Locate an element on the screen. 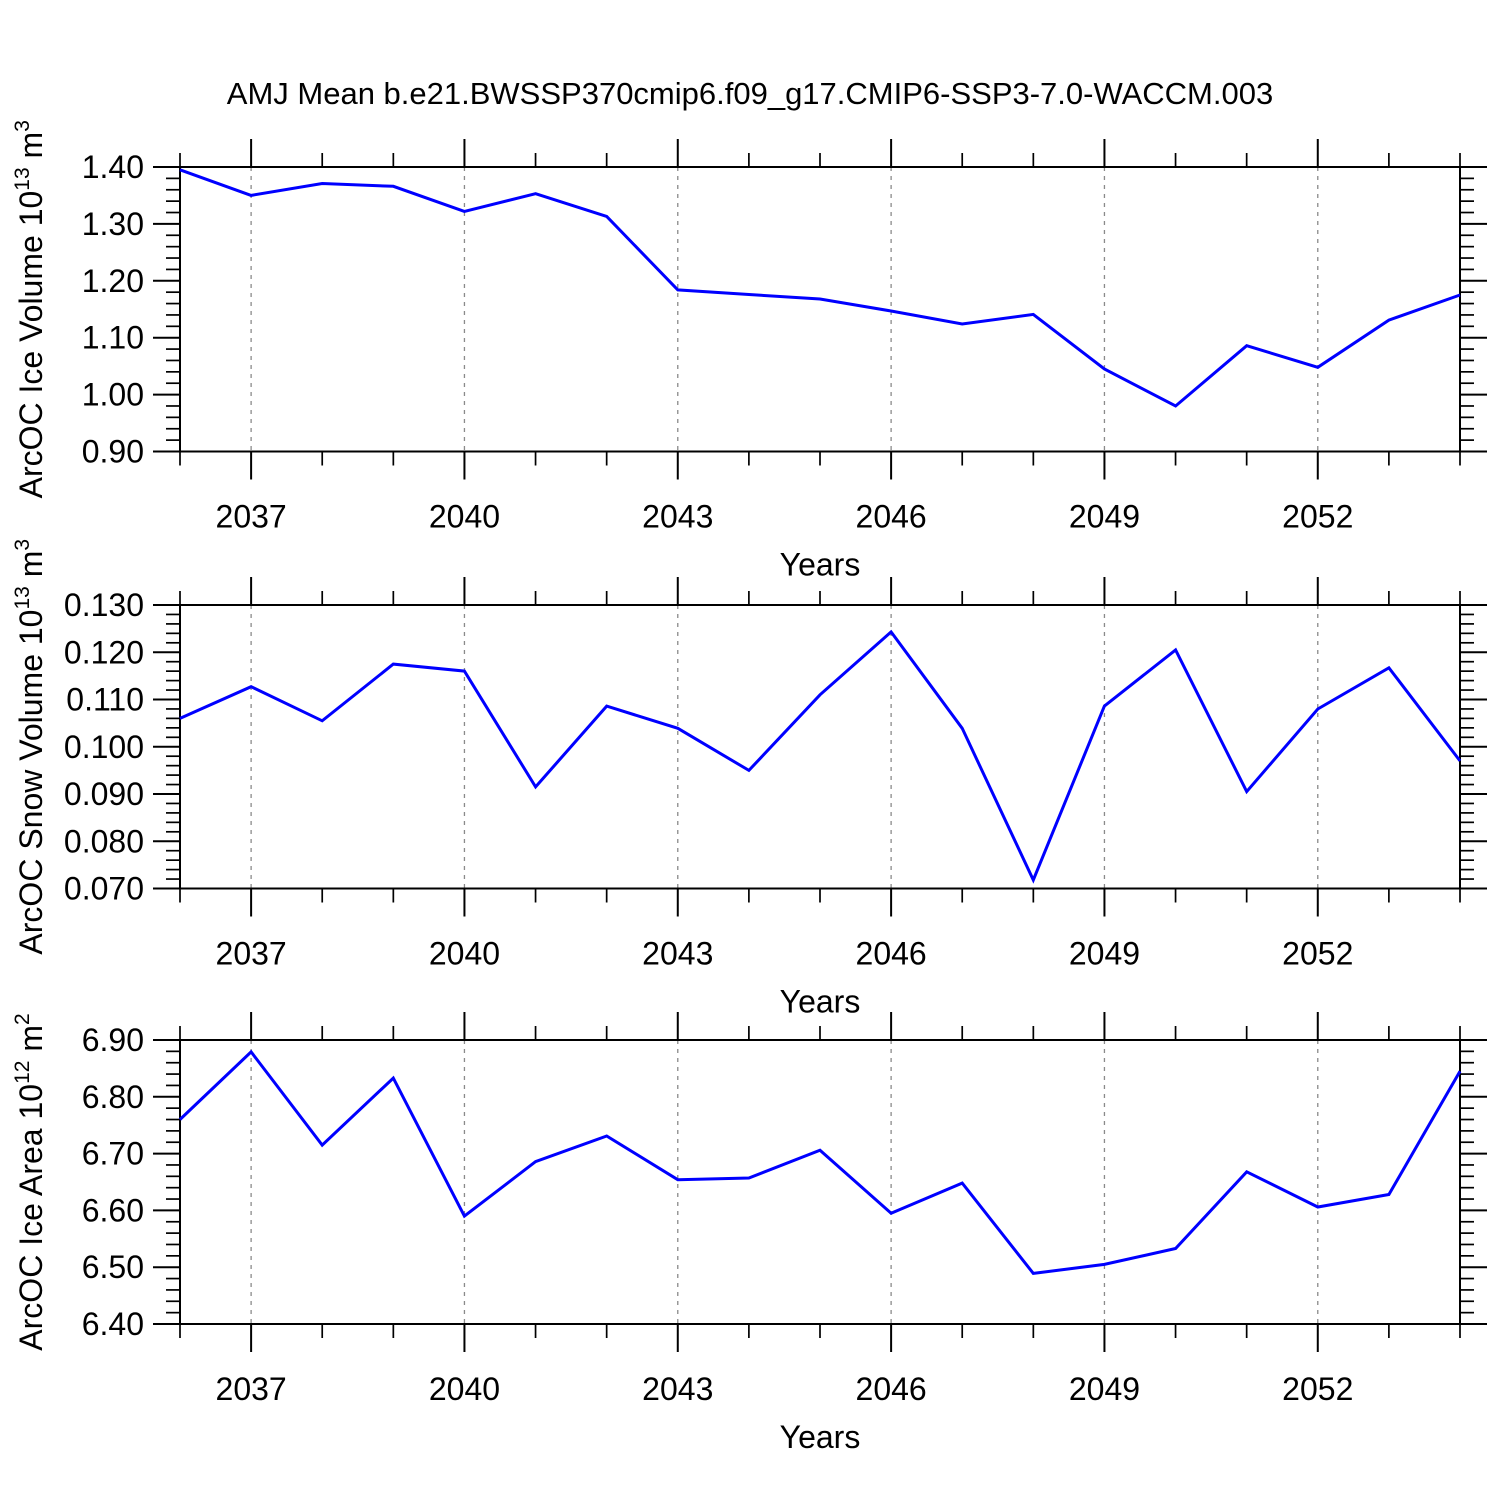  series-line-snow-volume is located at coordinates (820, 756).